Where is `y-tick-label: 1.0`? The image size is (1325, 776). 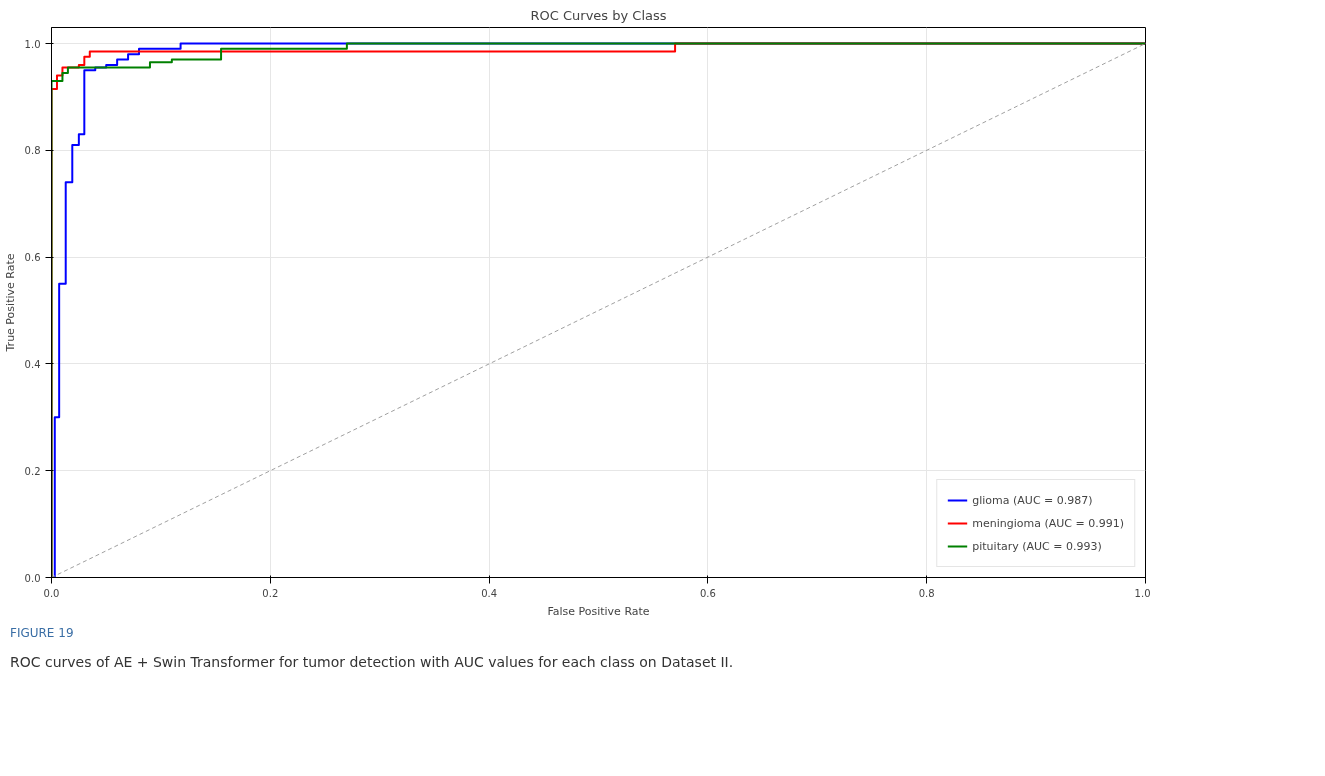 y-tick-label: 1.0 is located at coordinates (32, 44).